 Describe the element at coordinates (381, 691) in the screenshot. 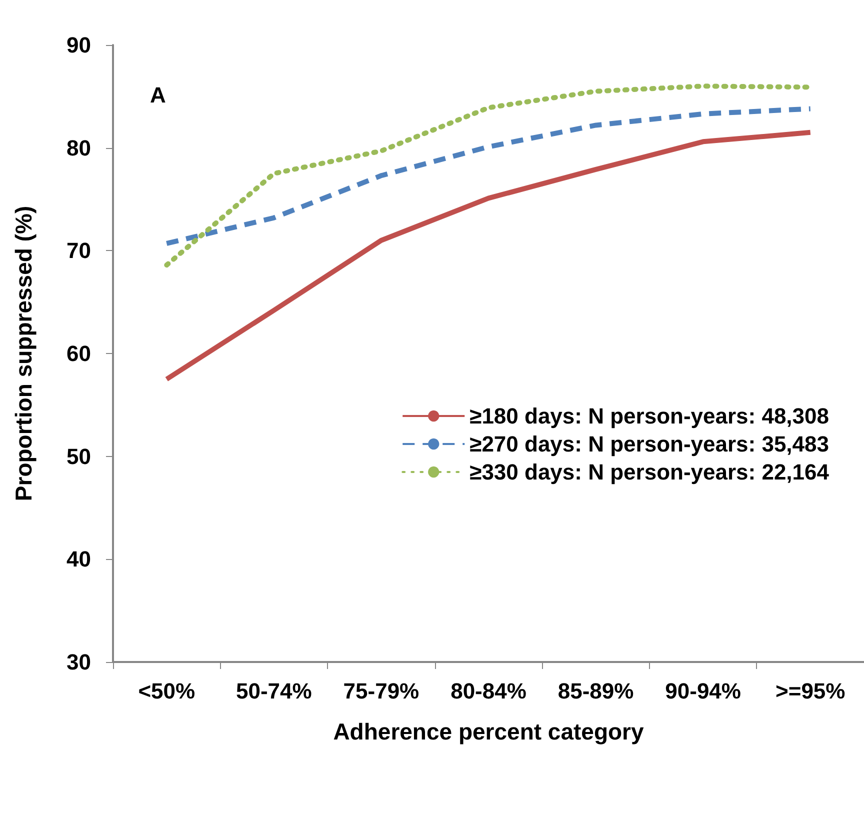

I see `x-tick-label: 75-79%` at that location.